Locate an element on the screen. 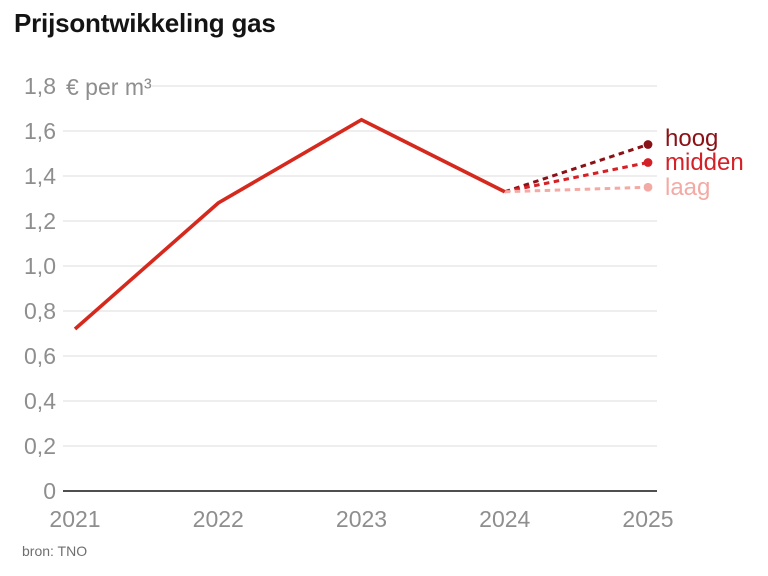  y-tick-label: 1,2 is located at coordinates (40, 221).